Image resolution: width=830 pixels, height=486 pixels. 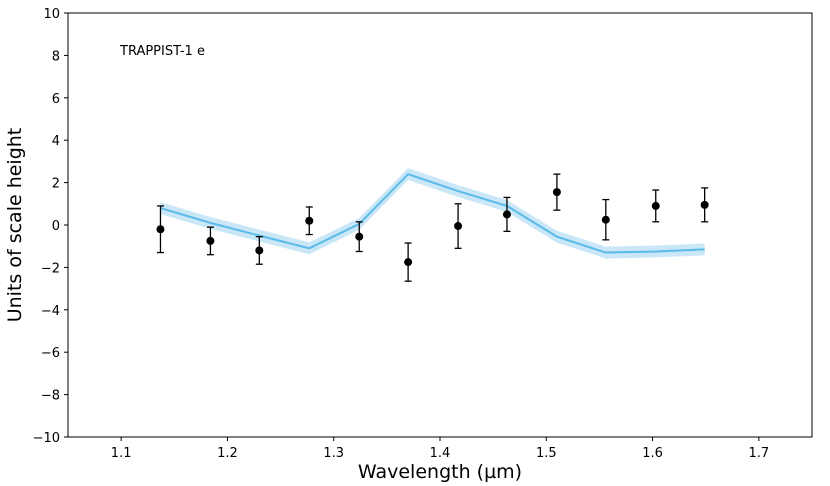 I want to click on y-tick-label: −8, so click(x=50, y=396).